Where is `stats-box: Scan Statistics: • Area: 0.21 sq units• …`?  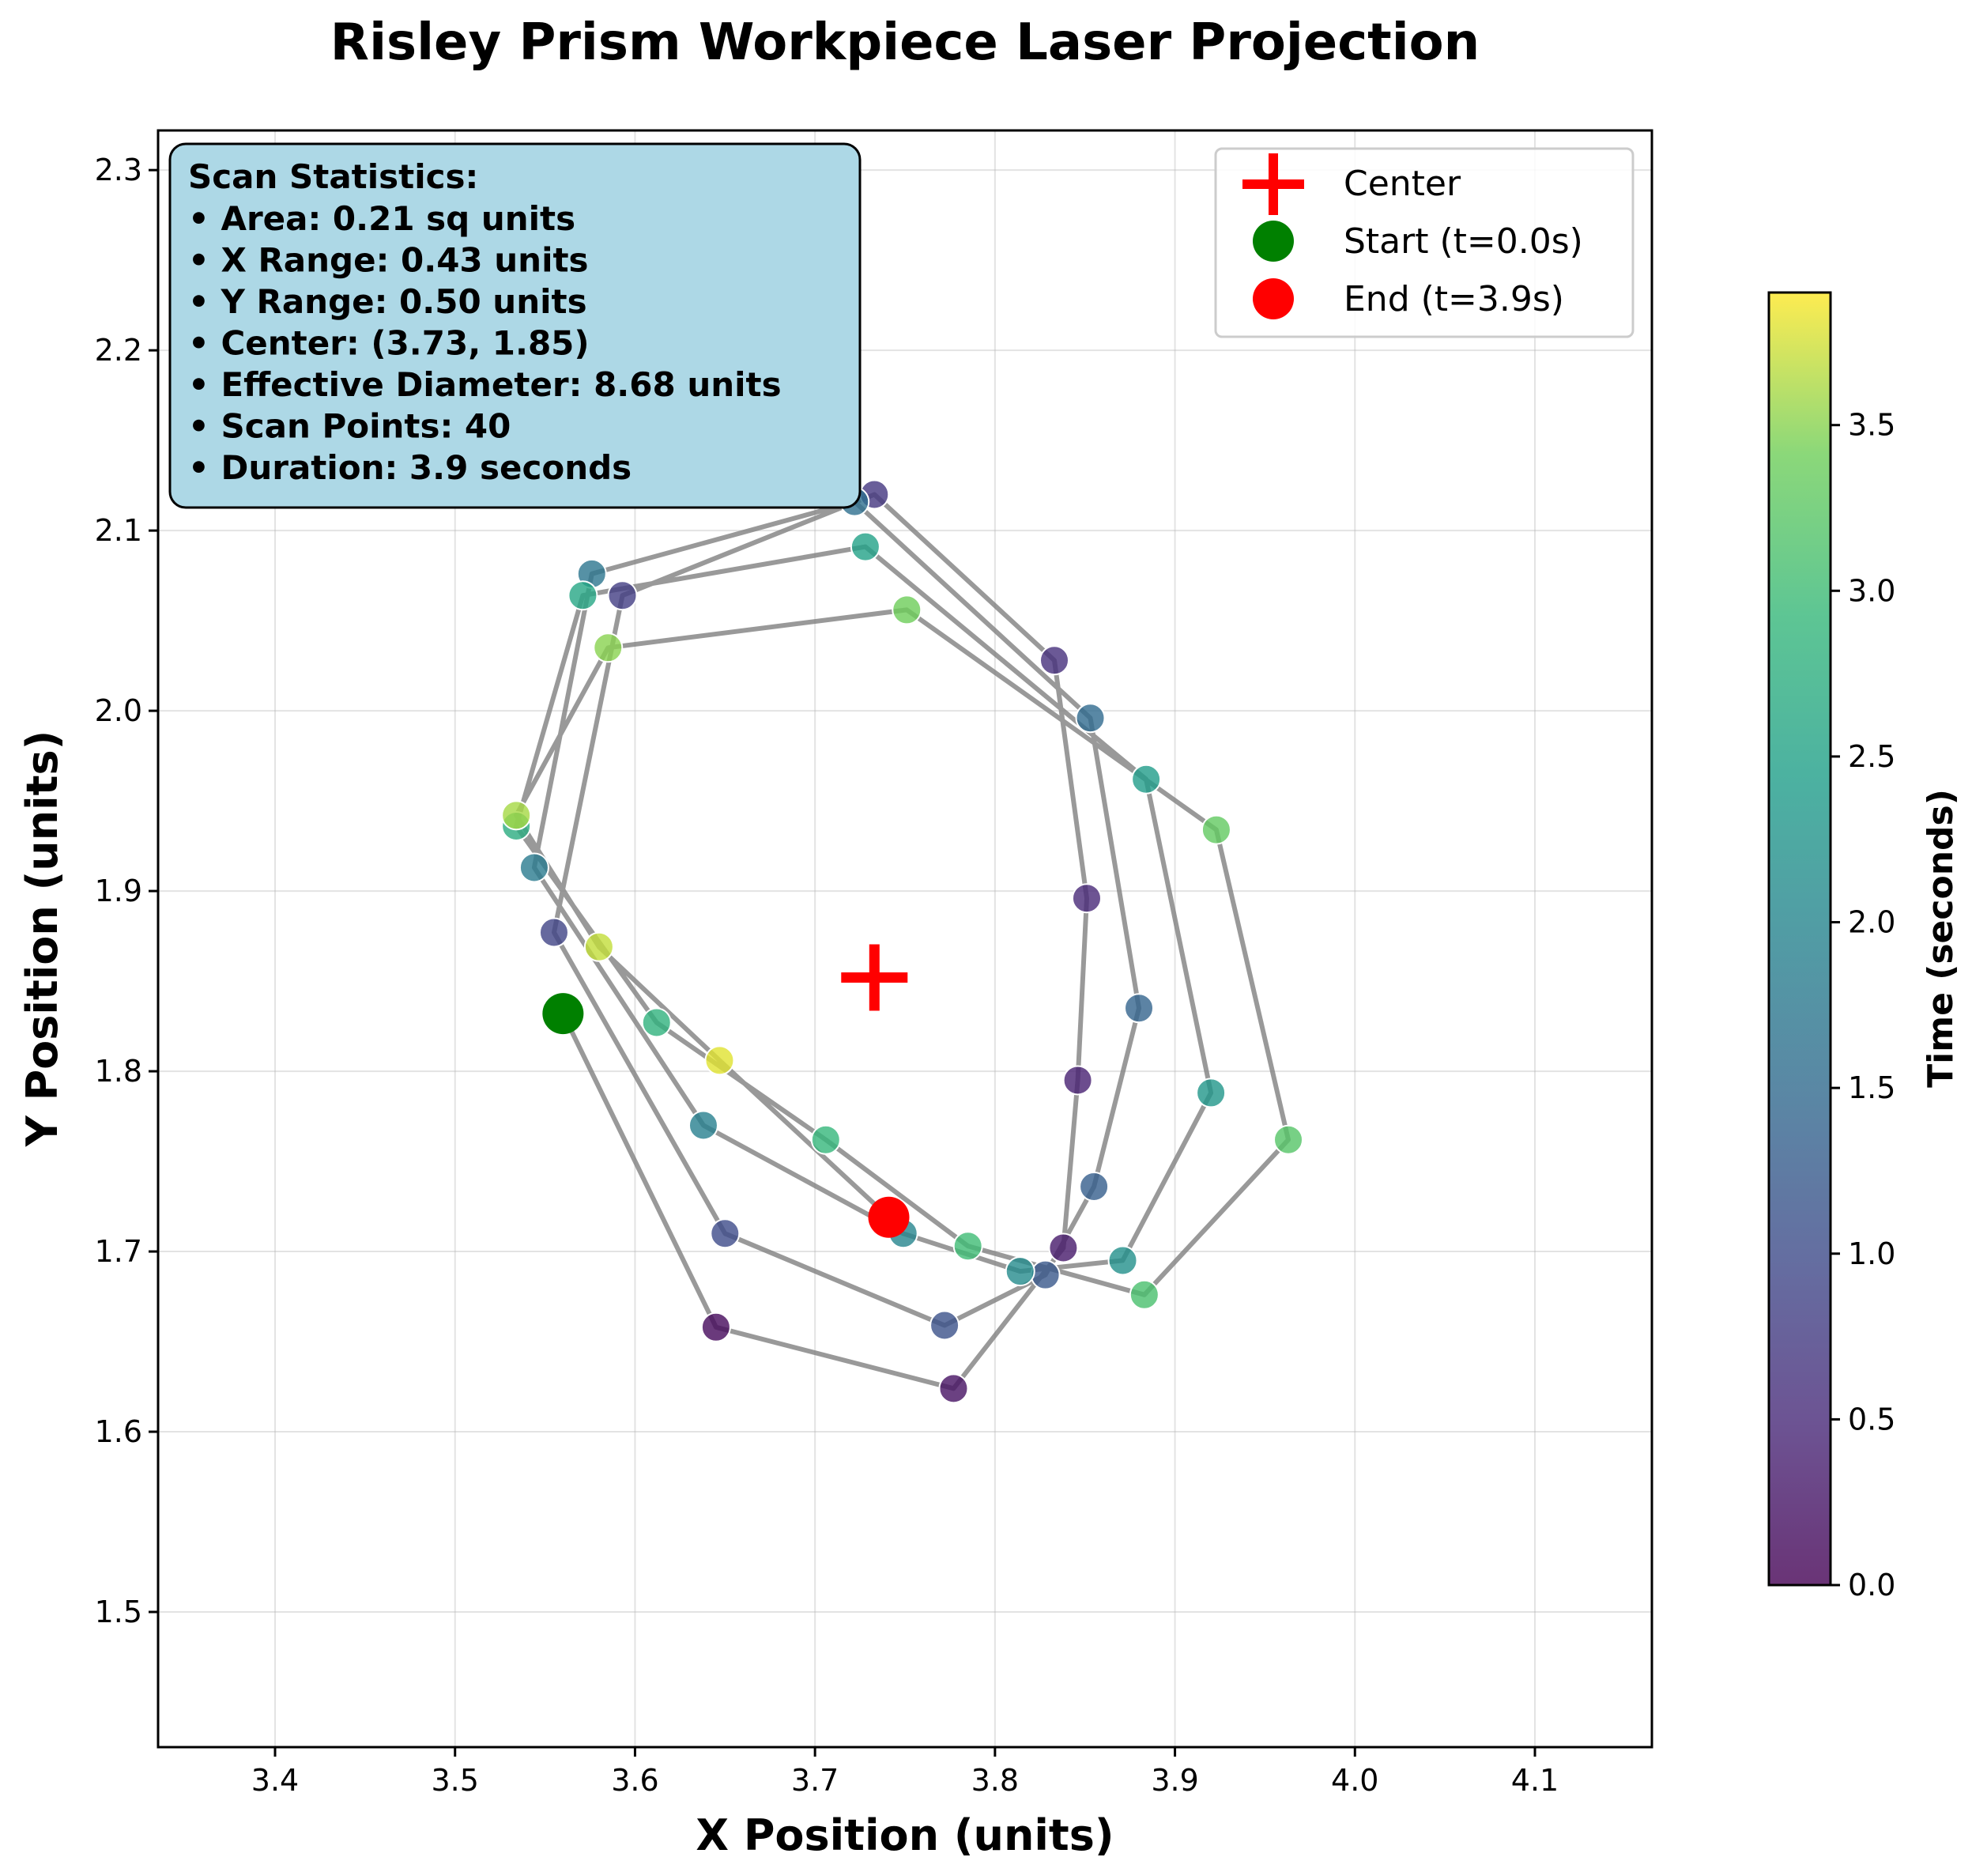
stats-box: Scan Statistics: • Area: 0.21 sq units• … is located at coordinates (515, 326).